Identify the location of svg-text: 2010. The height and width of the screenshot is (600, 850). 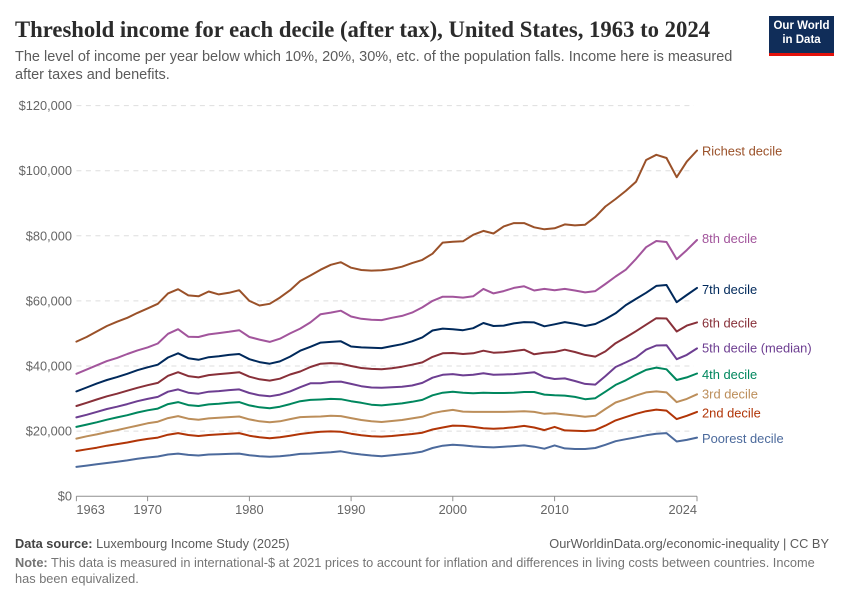
(554, 509).